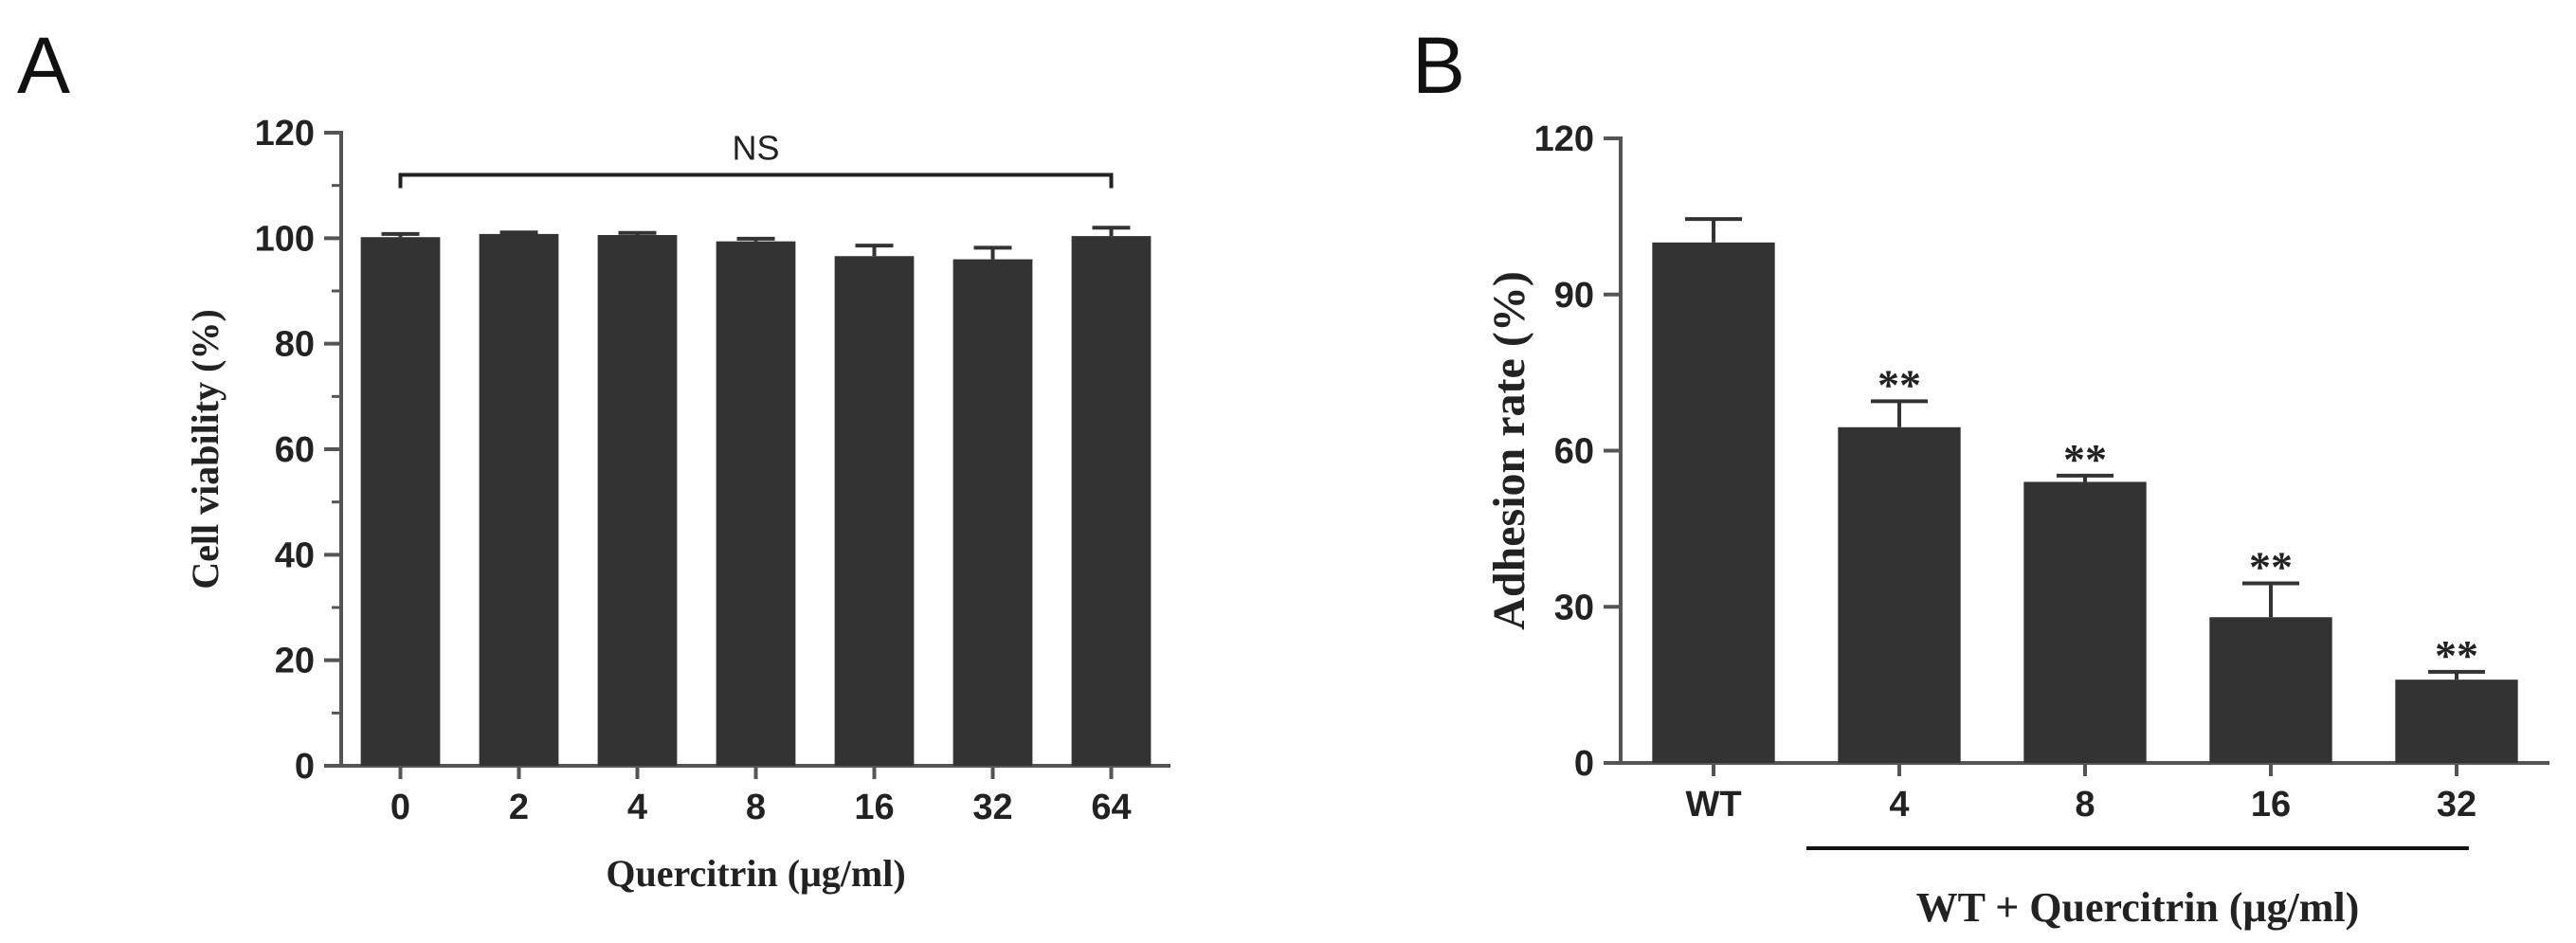 This screenshot has height=943, width=2576. I want to click on y-tick-label: 40, so click(295, 555).